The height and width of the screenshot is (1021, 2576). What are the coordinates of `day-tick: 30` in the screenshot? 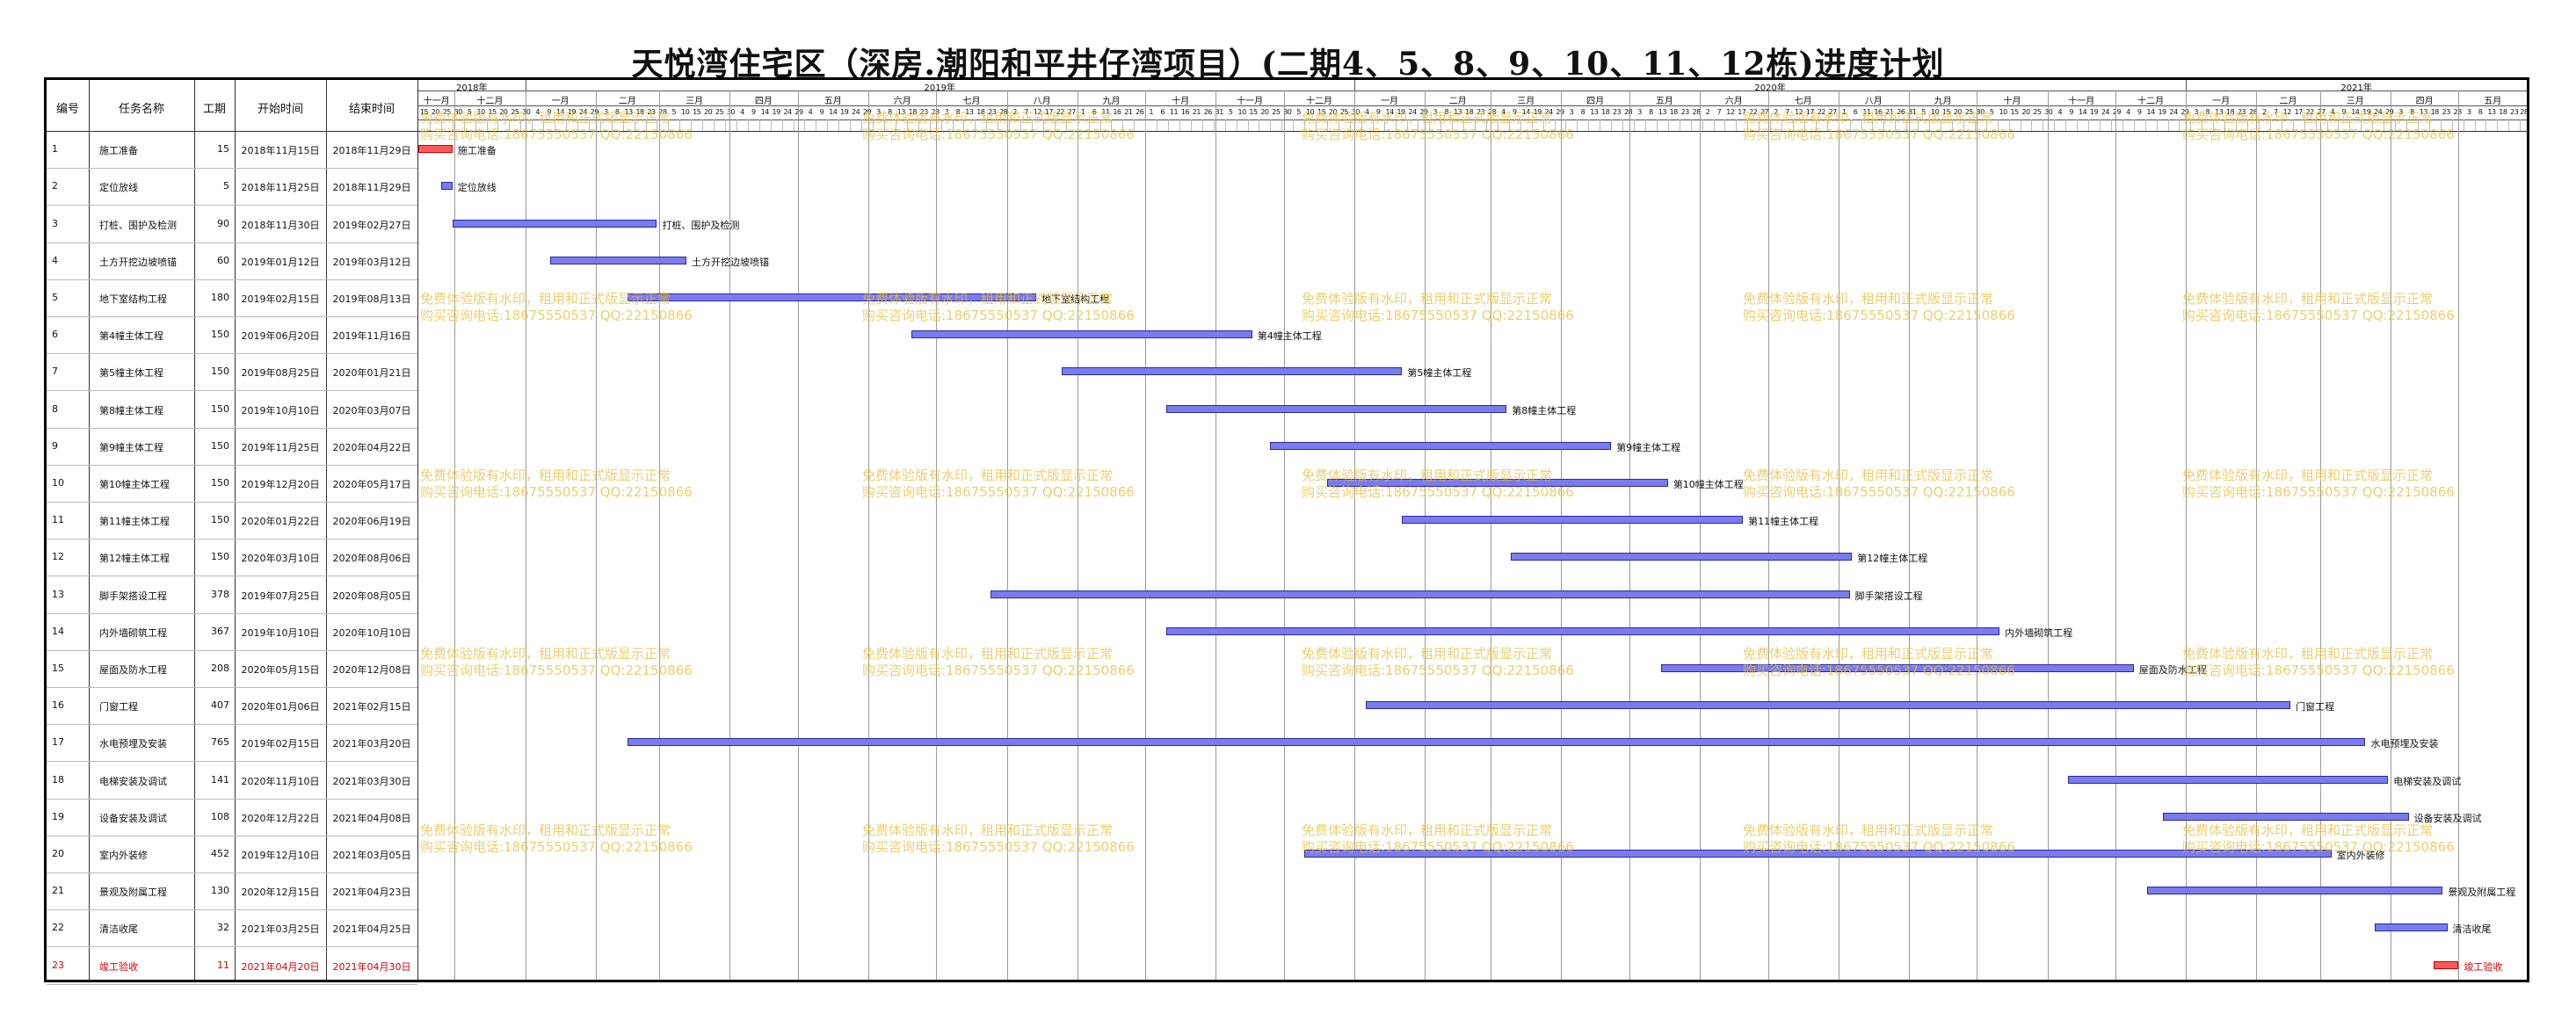 It's located at (526, 112).